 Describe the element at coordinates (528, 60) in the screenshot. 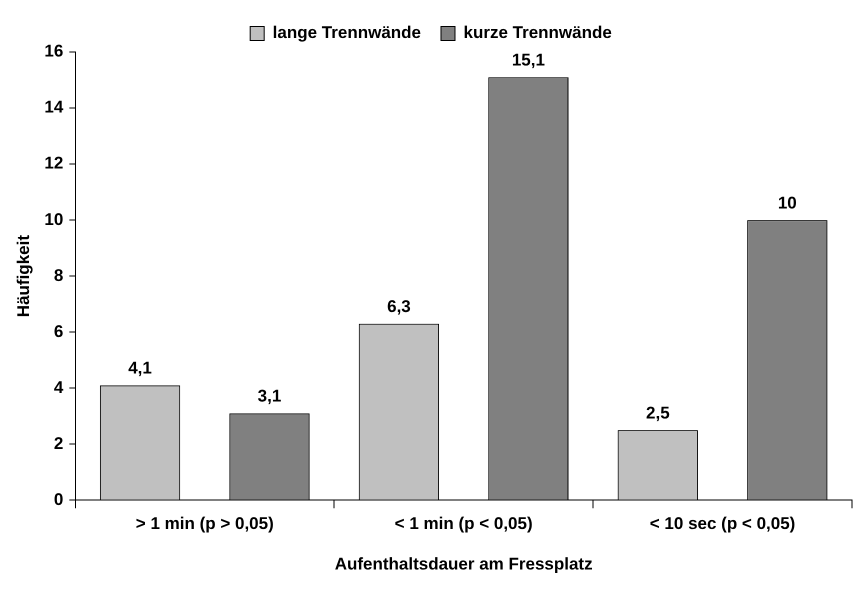

I see `data-label: 15,1` at that location.